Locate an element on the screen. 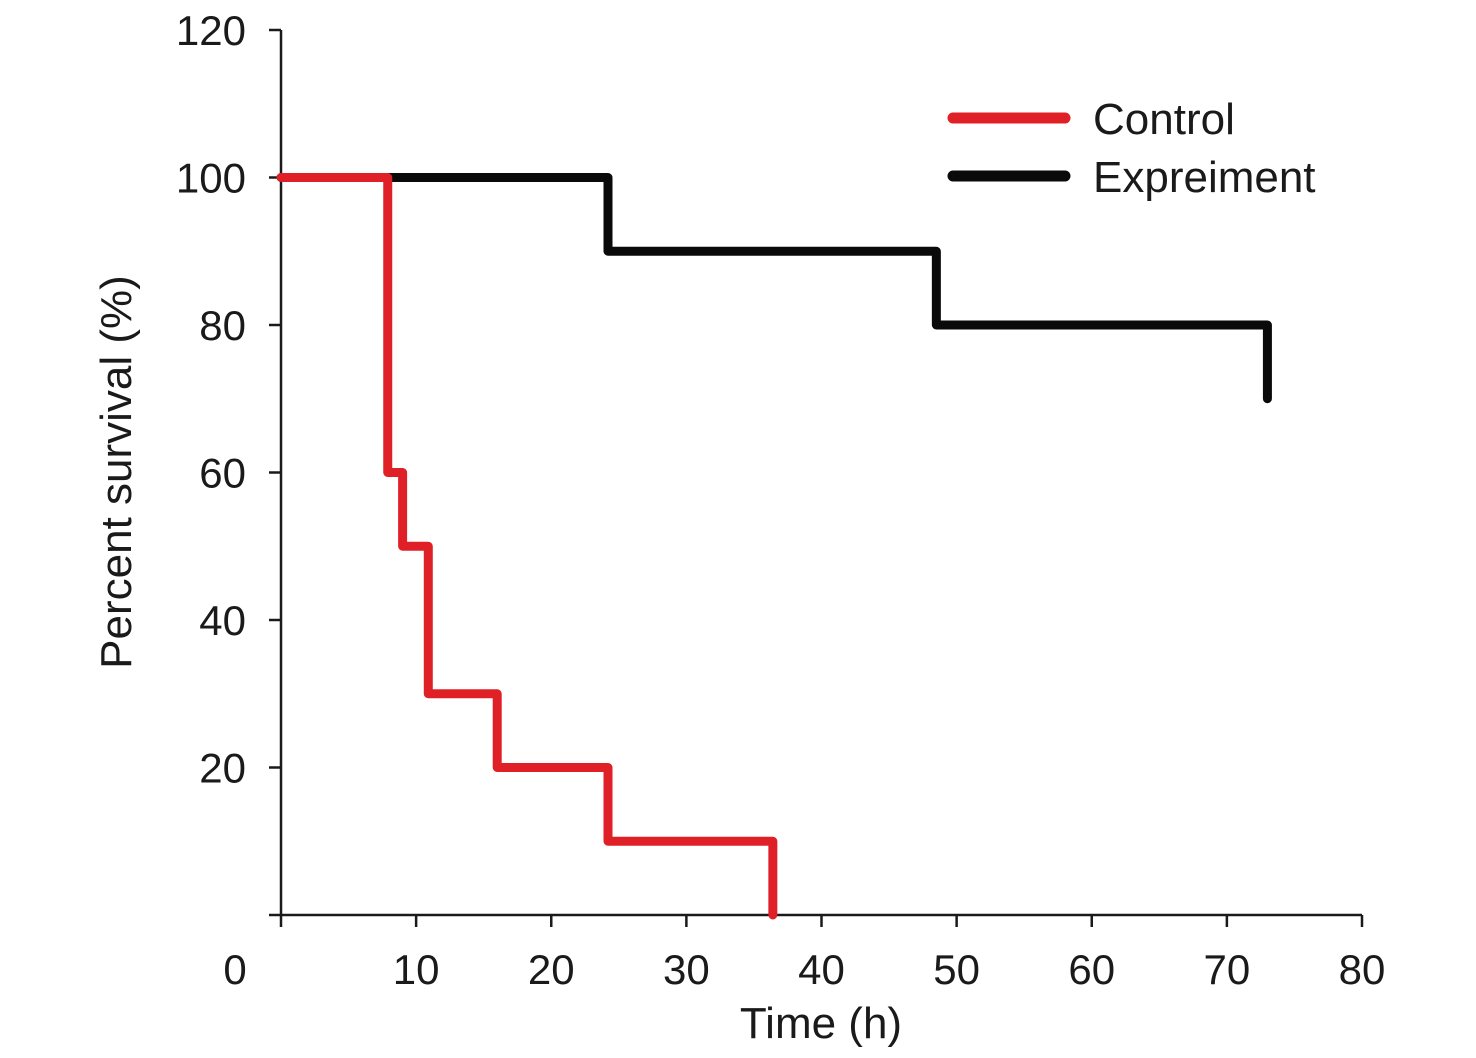 This screenshot has width=1476, height=1058. x-tick-label: 80 is located at coordinates (1362, 969).